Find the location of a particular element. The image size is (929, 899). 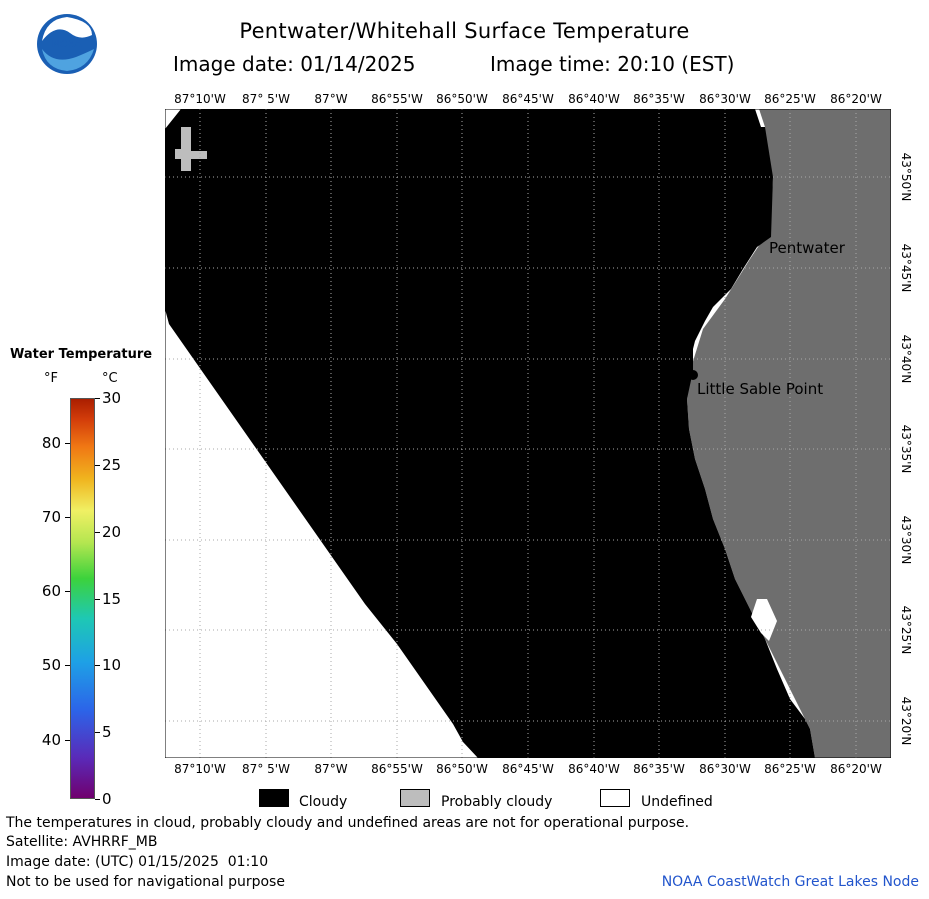

colorbar-title: Water Temperature is located at coordinates (81, 354).